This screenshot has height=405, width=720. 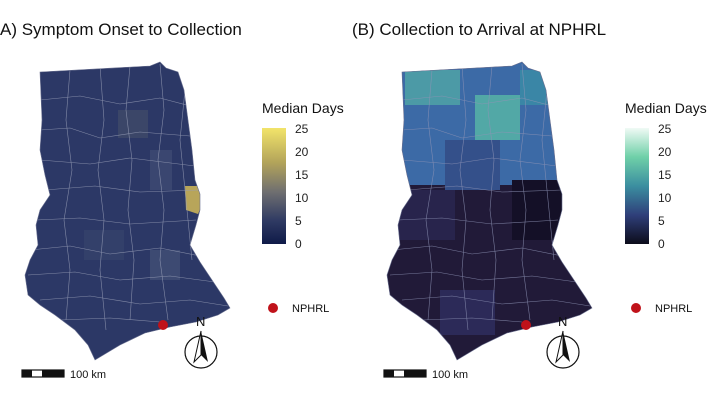 I want to click on legend-b-title: Median Days, so click(x=666, y=108).